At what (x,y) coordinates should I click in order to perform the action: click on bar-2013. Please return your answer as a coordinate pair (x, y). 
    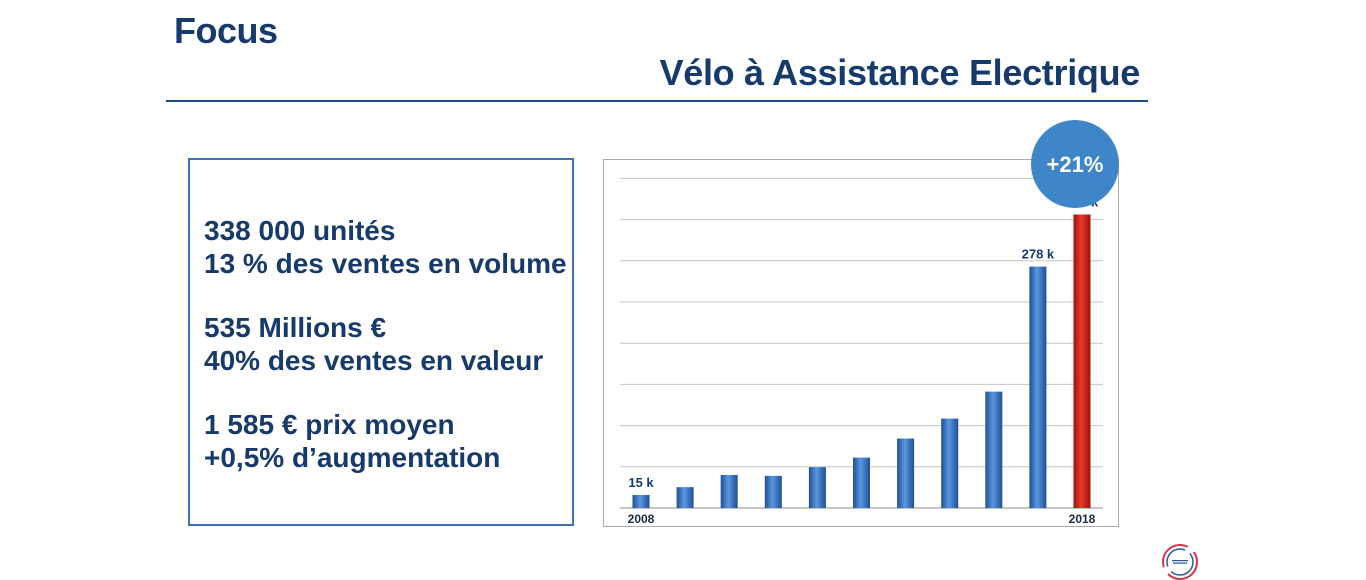
    Looking at the image, I should click on (861, 482).